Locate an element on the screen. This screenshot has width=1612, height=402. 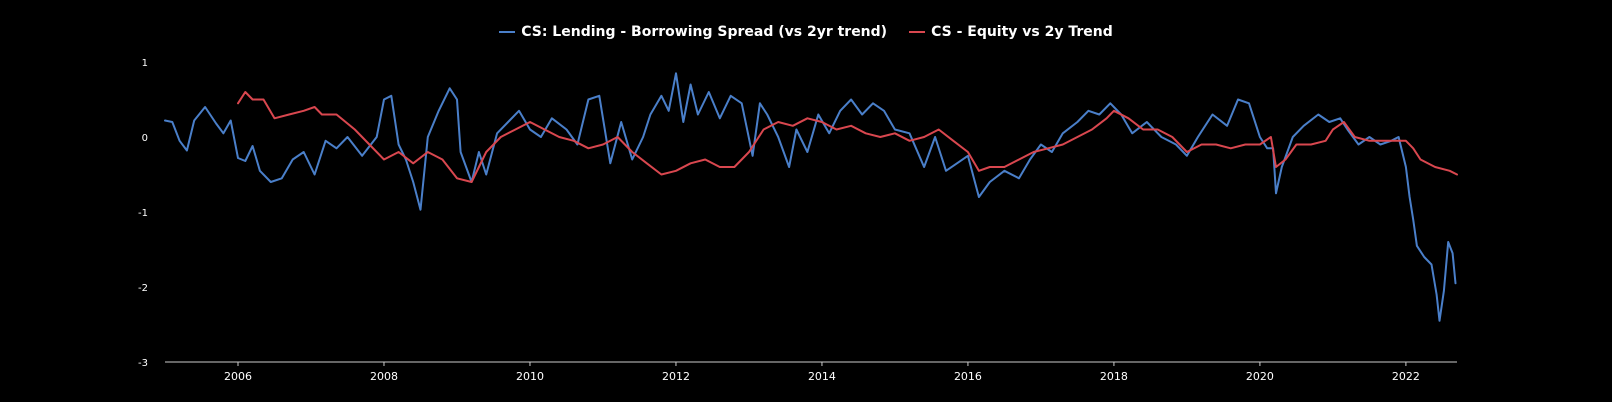
y-tick-label: 1 is located at coordinates (145, 63).